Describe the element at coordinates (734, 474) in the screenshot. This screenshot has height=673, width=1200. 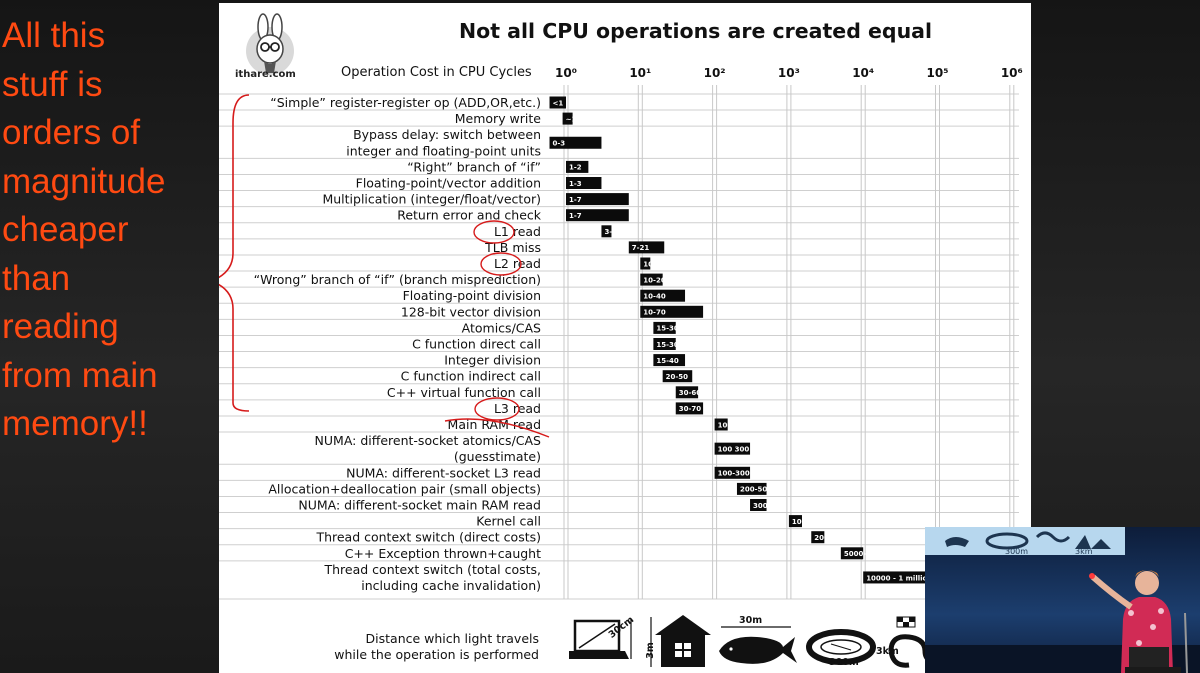
I see `bar-value-label-21: 100-300` at that location.